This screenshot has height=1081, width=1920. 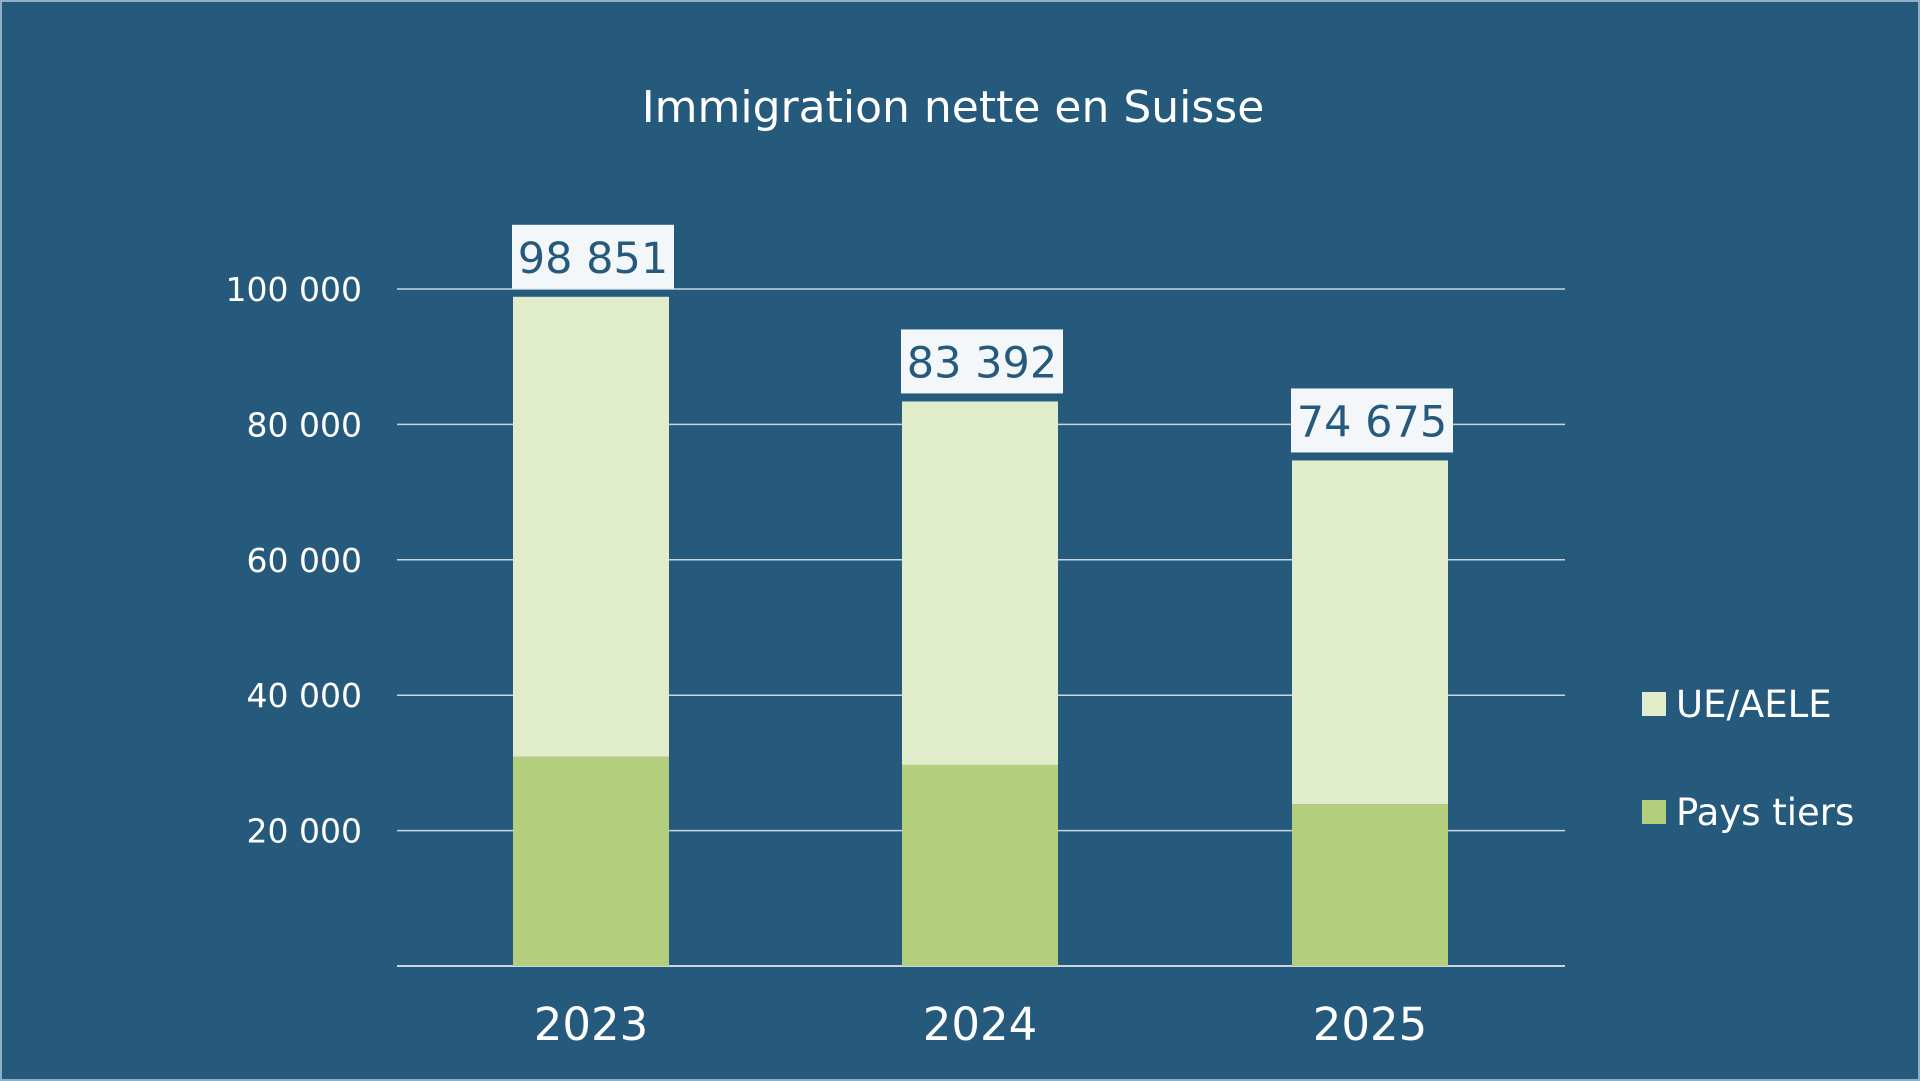 I want to click on x-tick-label: 2025, so click(x=1370, y=1024).